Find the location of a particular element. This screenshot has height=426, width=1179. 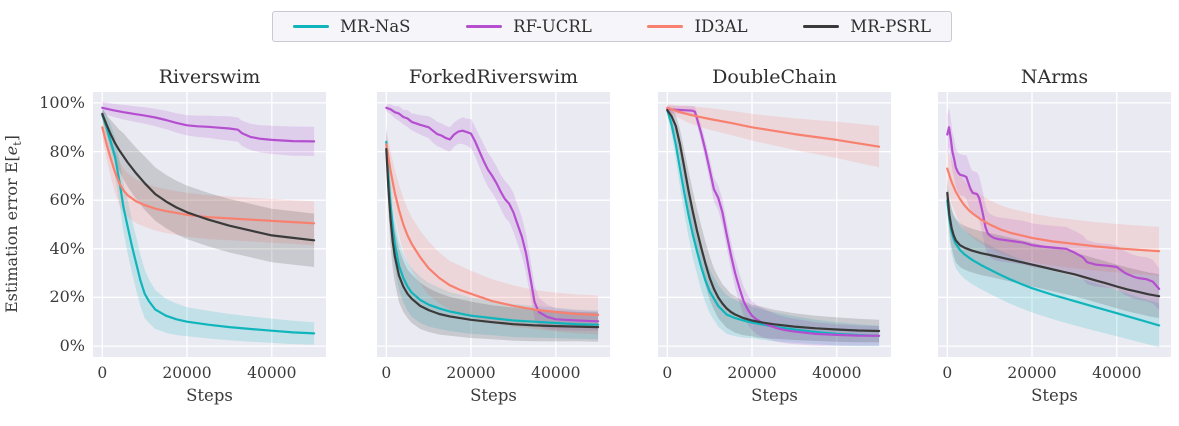

legend-item-mr-nas: MR-NaS is located at coordinates (351, 26).